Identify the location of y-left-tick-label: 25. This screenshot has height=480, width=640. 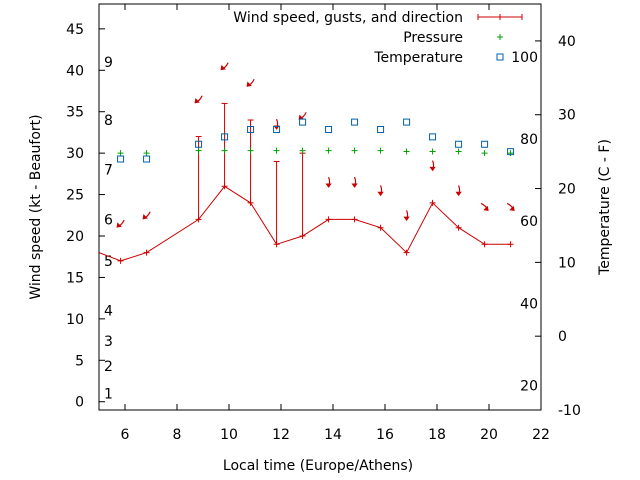
(75, 196).